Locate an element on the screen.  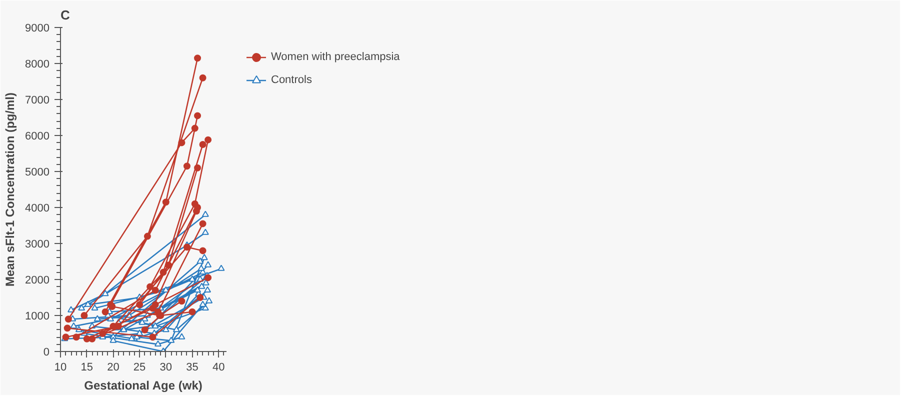
y-tick-label: 5000 is located at coordinates (37, 172).